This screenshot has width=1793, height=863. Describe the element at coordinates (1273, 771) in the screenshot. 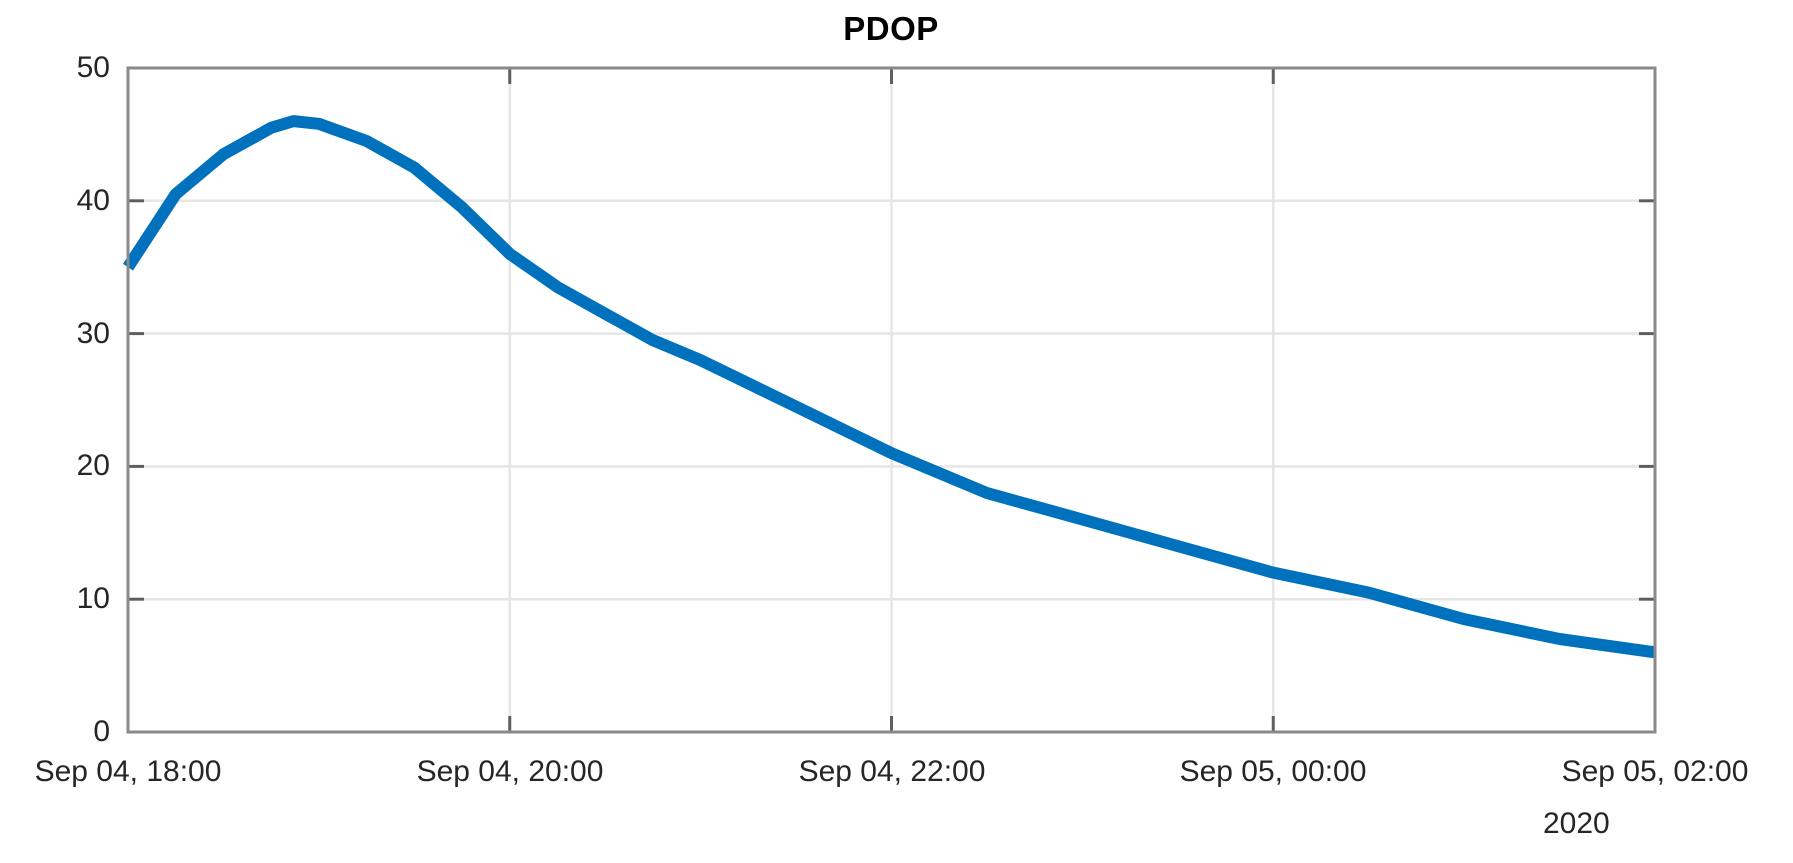

I see `x-tick-label-0000: Sep 05, 00:00` at that location.